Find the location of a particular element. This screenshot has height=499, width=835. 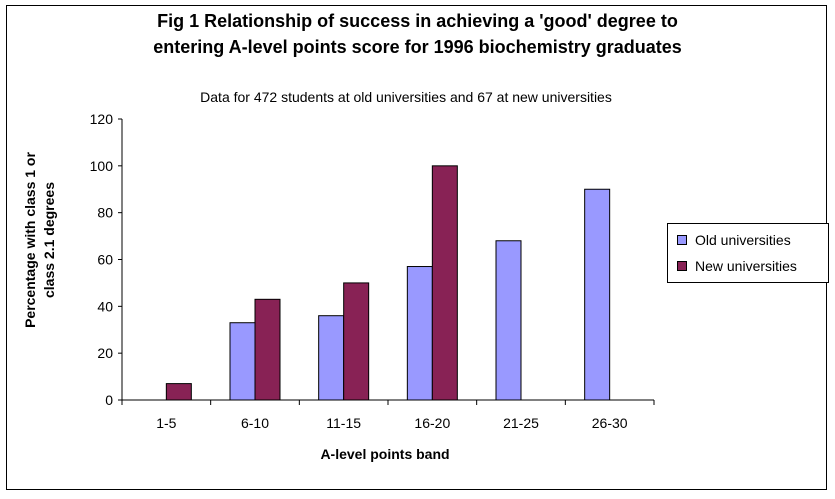

legend: Old universities New universities is located at coordinates (748, 253).